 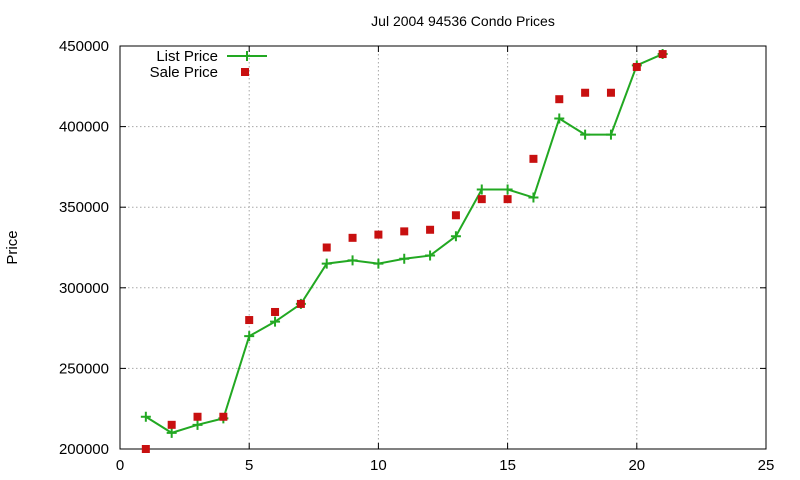 What do you see at coordinates (636, 465) in the screenshot?
I see `x-tick-label-20: 20` at bounding box center [636, 465].